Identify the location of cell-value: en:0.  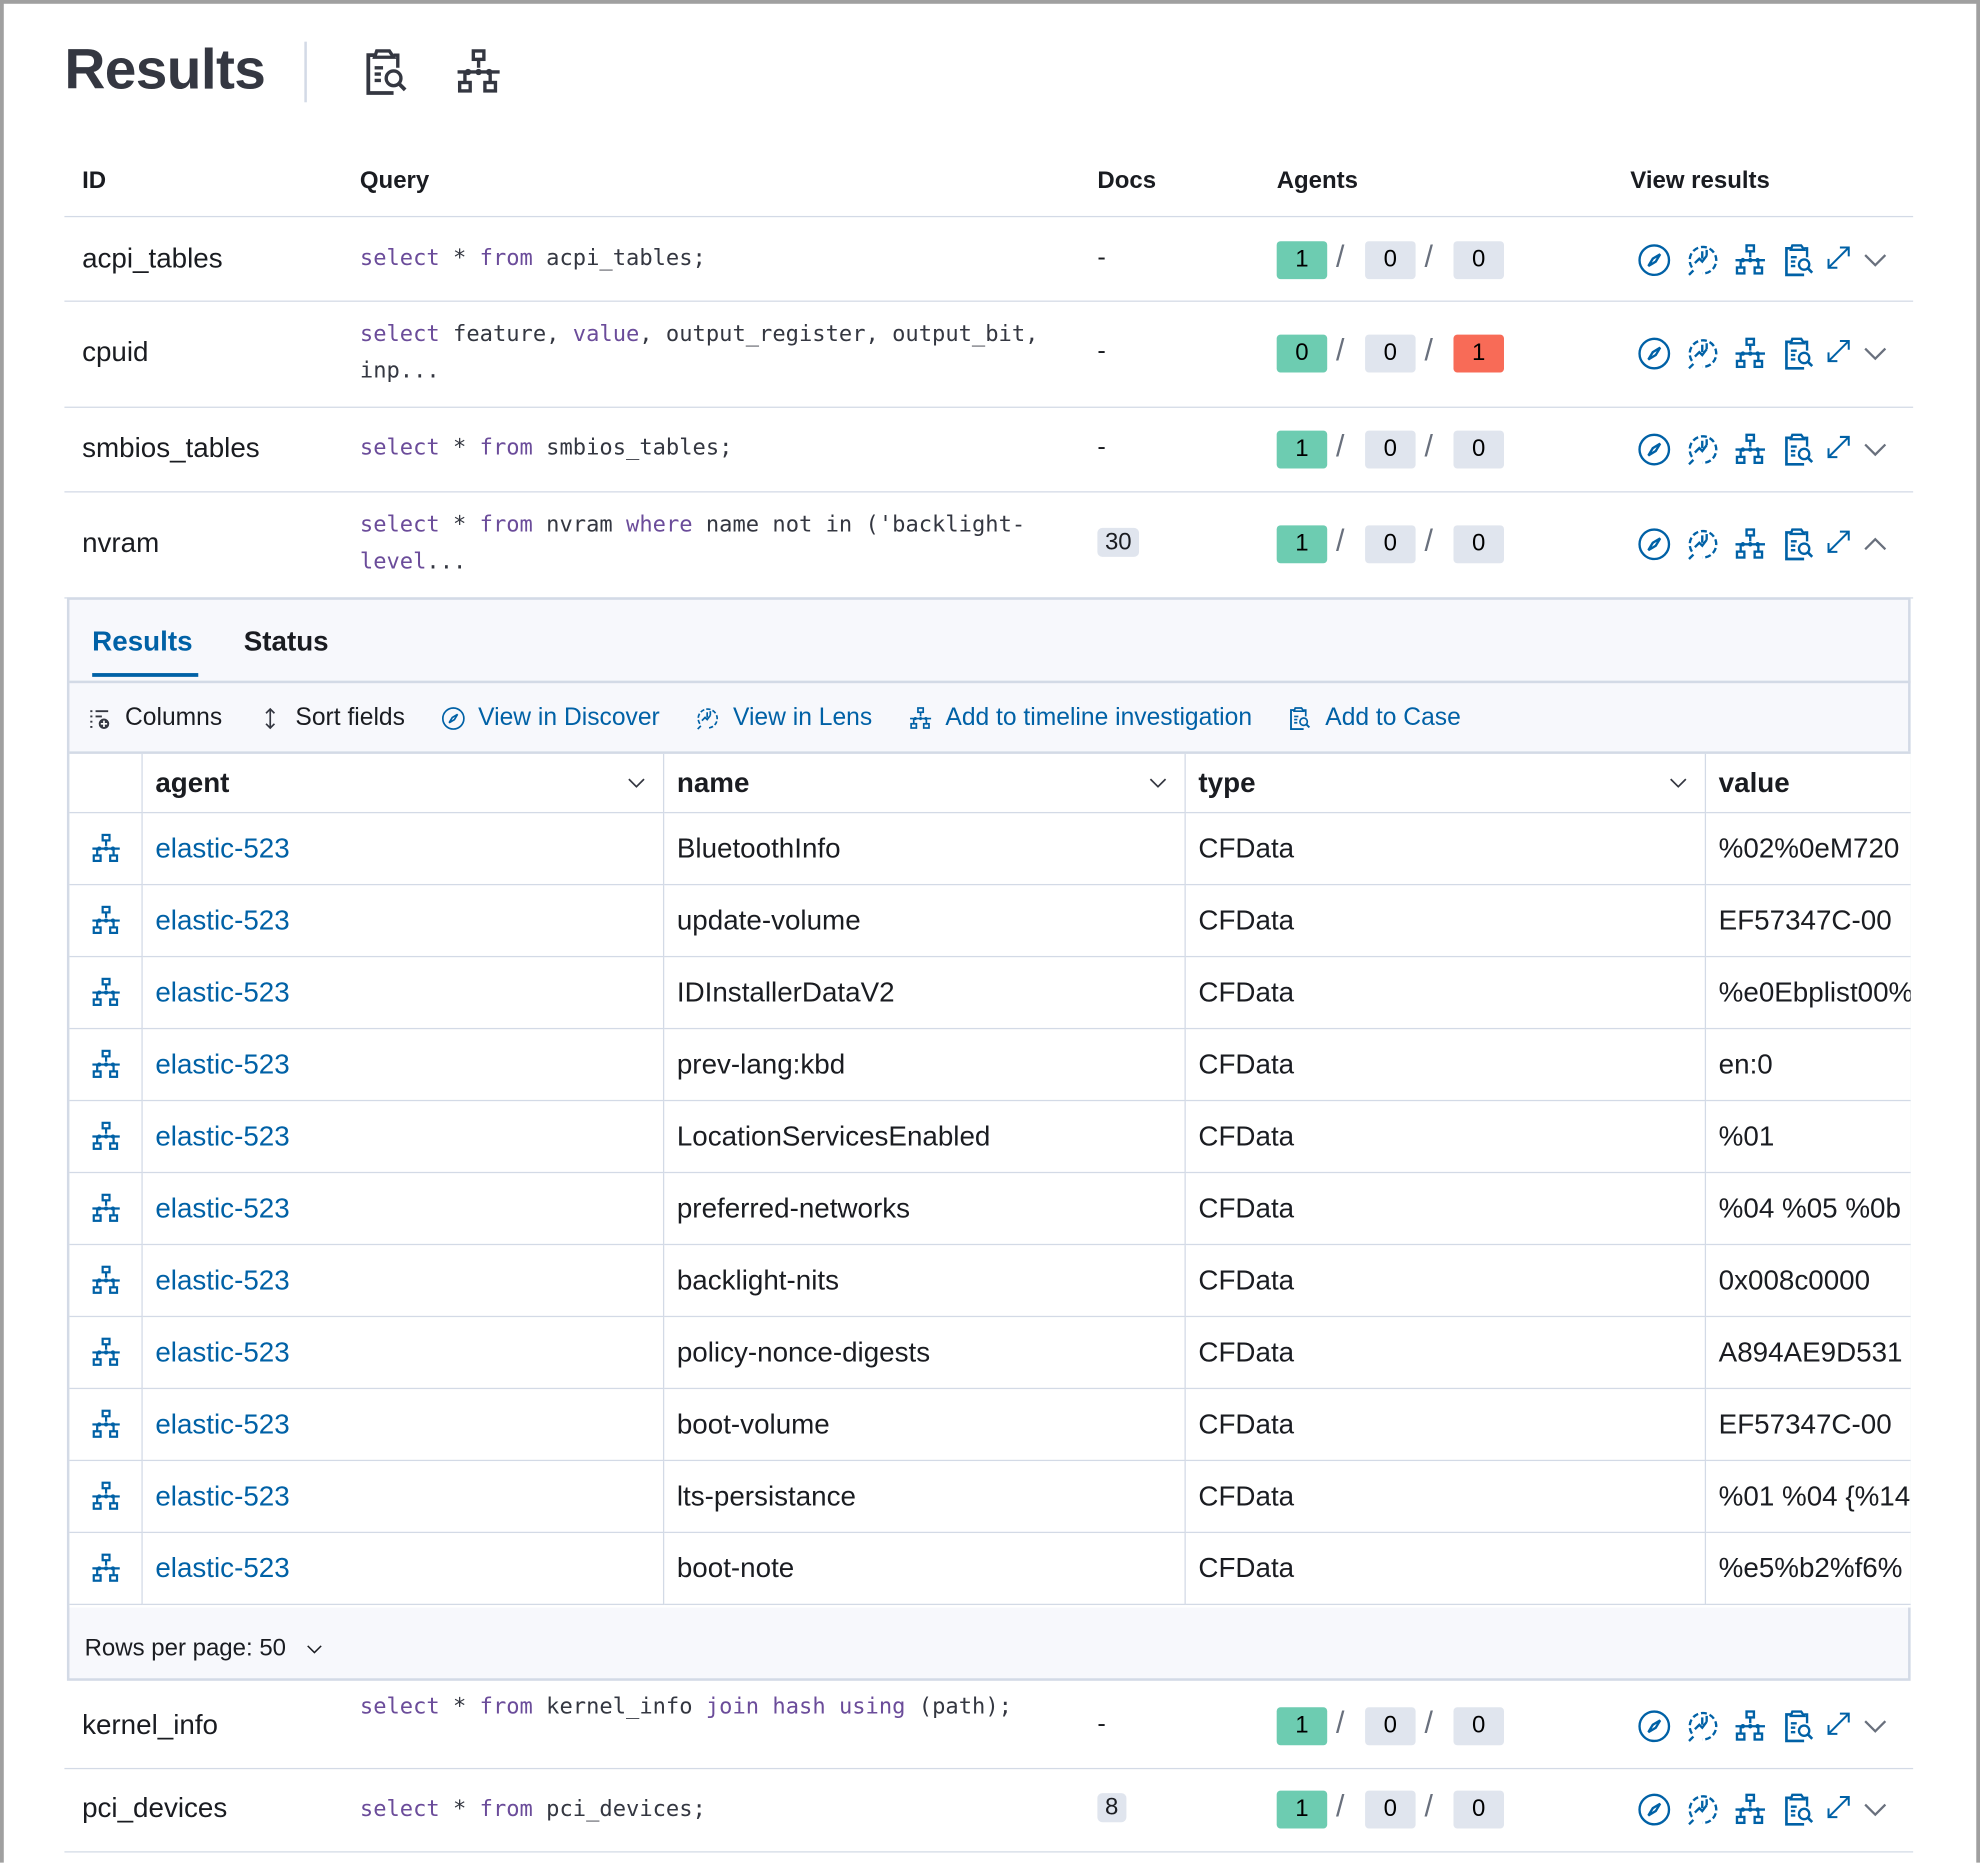
(1745, 1064).